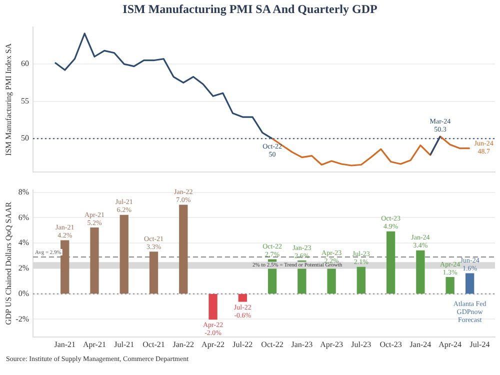 The width and height of the screenshot is (500, 375). I want to click on x-tick-label: Jan-23, so click(302, 344).